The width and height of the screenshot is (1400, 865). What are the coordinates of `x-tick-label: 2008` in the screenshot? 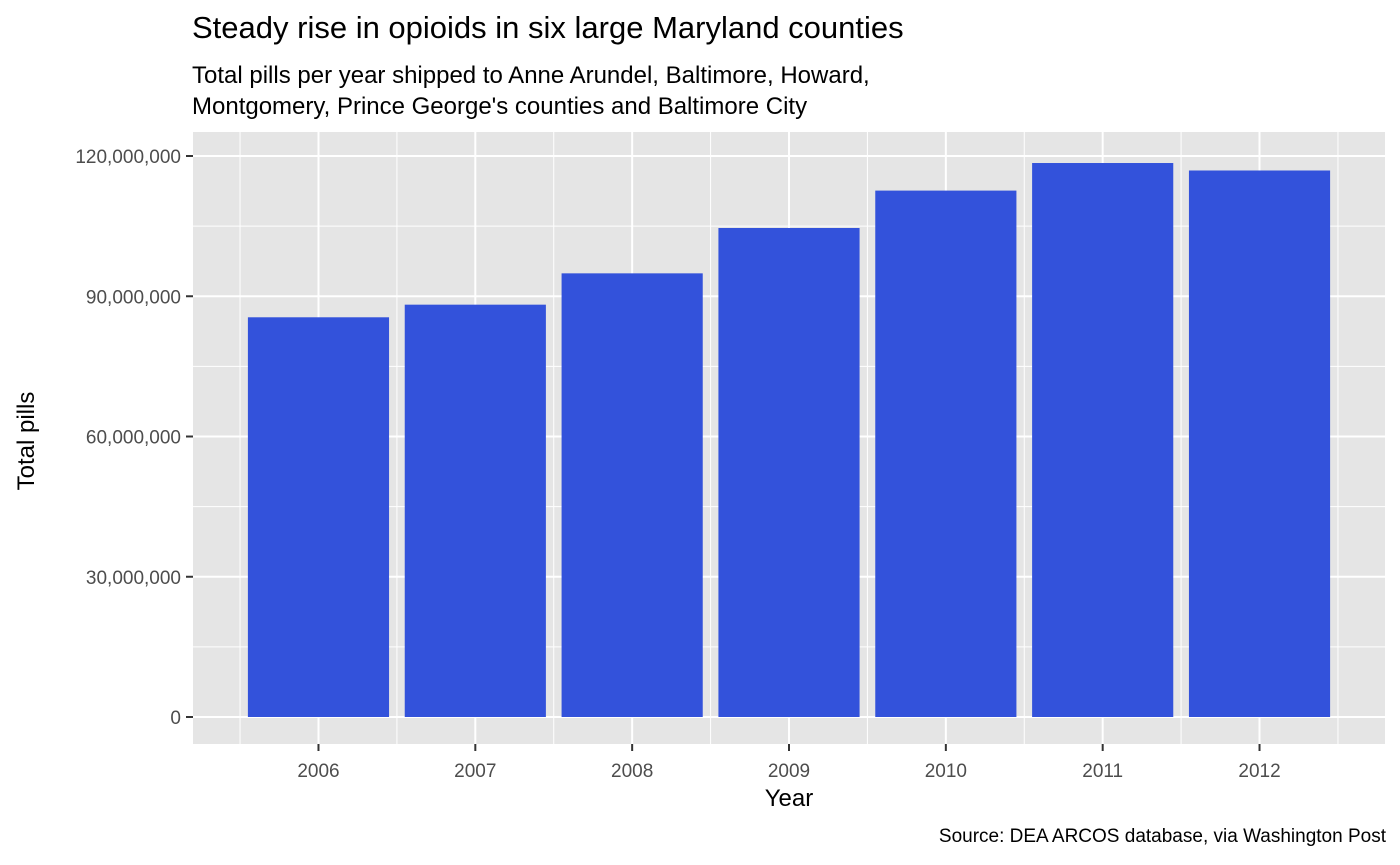 It's located at (632, 771).